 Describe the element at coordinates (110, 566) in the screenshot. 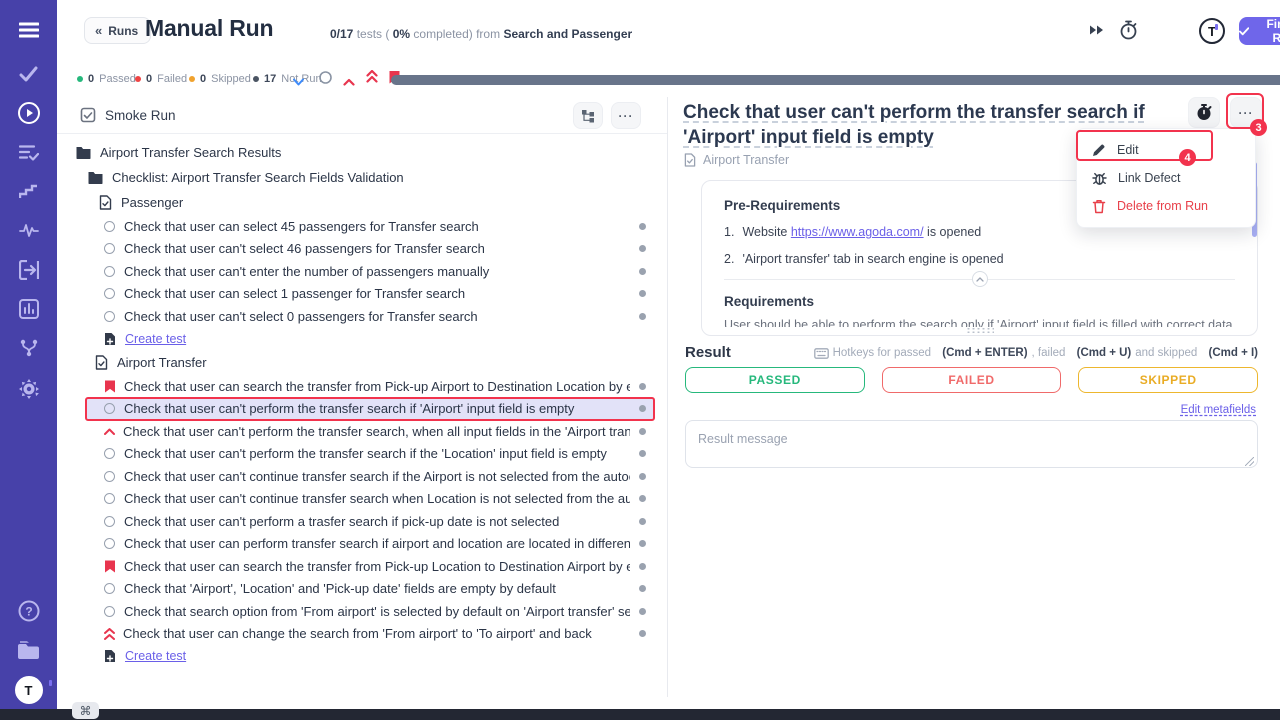

I see `bookmark-icon` at that location.